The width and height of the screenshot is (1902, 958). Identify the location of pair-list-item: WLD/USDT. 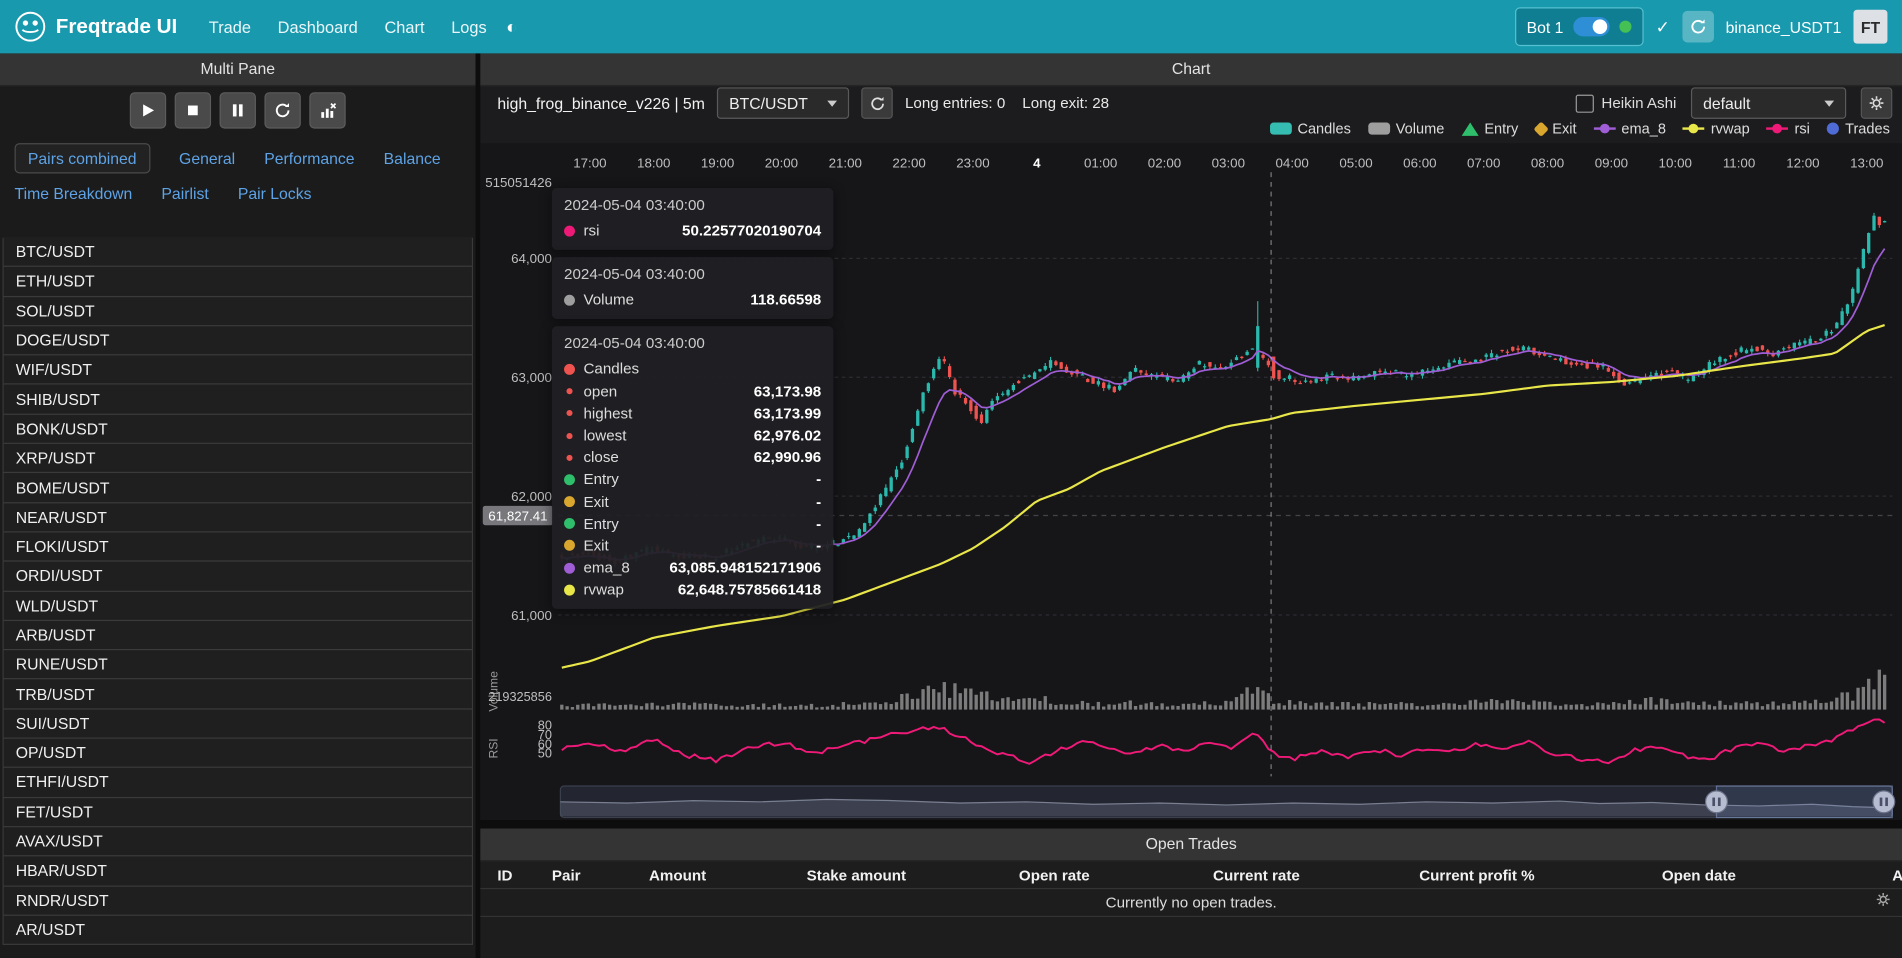
(238, 605).